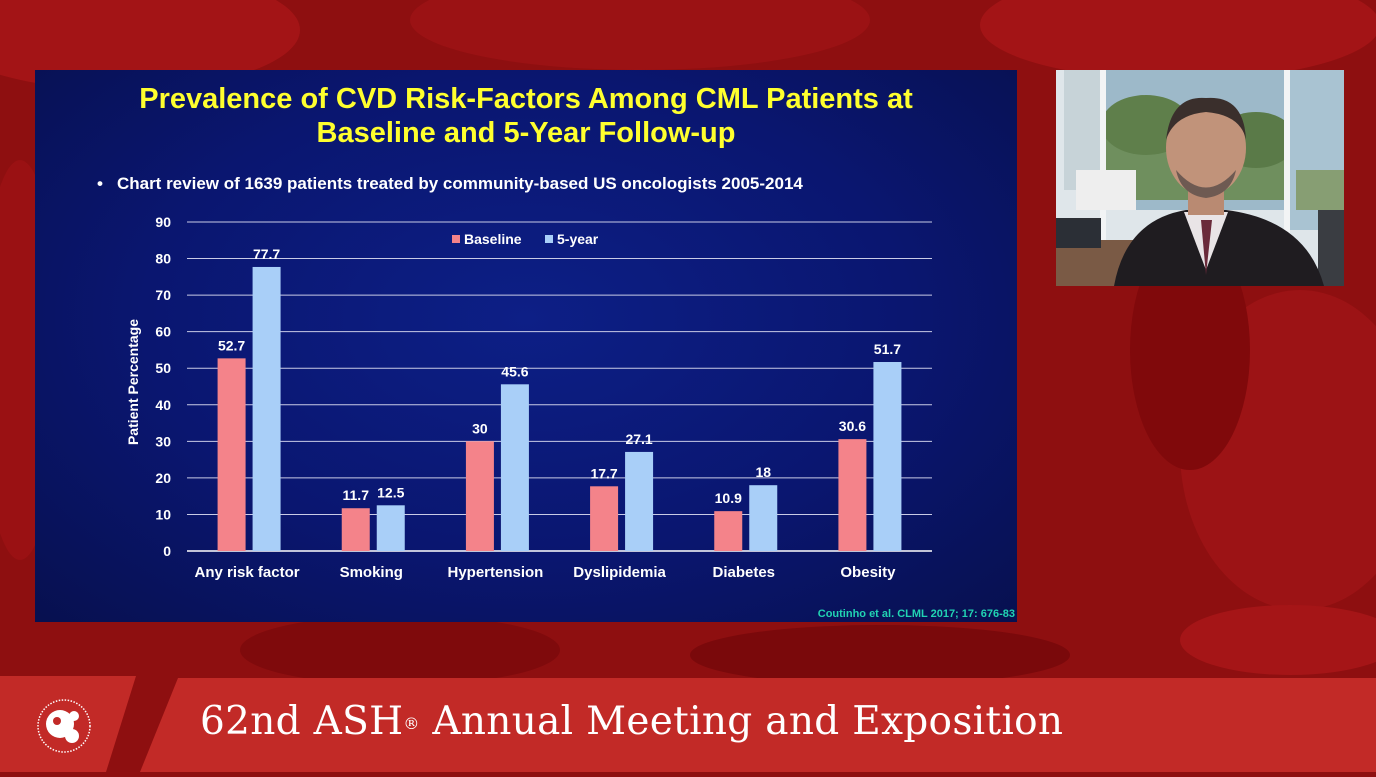 The width and height of the screenshot is (1376, 777). Describe the element at coordinates (603, 473) in the screenshot. I see `data-label-baseline-3: 17.7` at that location.